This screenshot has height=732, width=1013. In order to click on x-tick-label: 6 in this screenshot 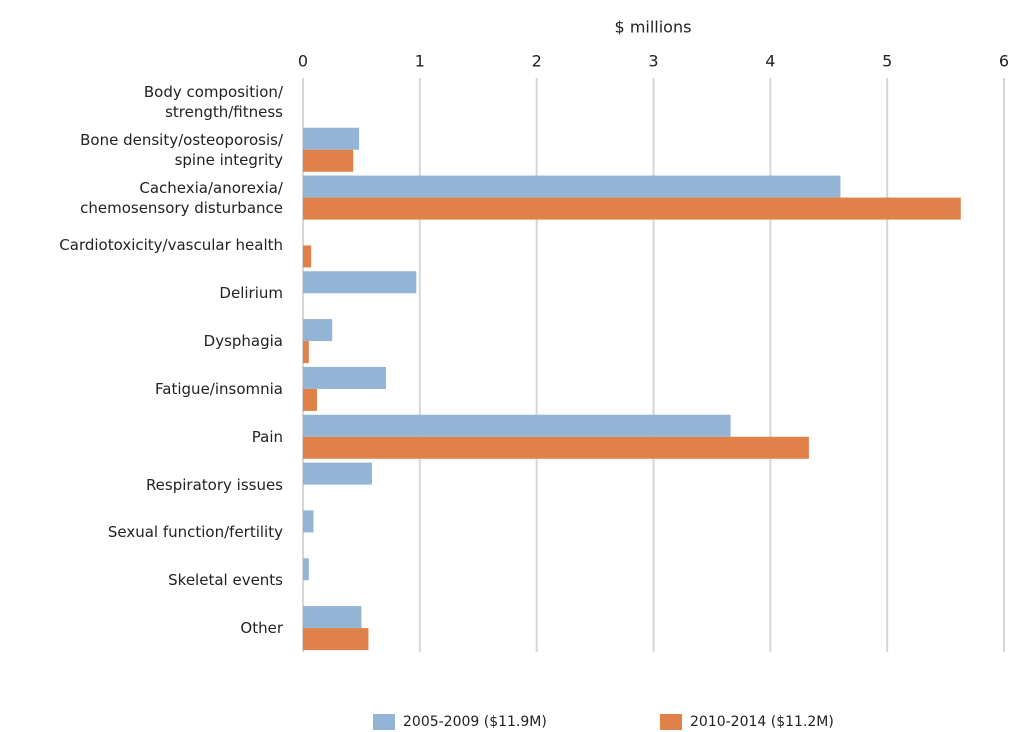, I will do `click(1004, 61)`.